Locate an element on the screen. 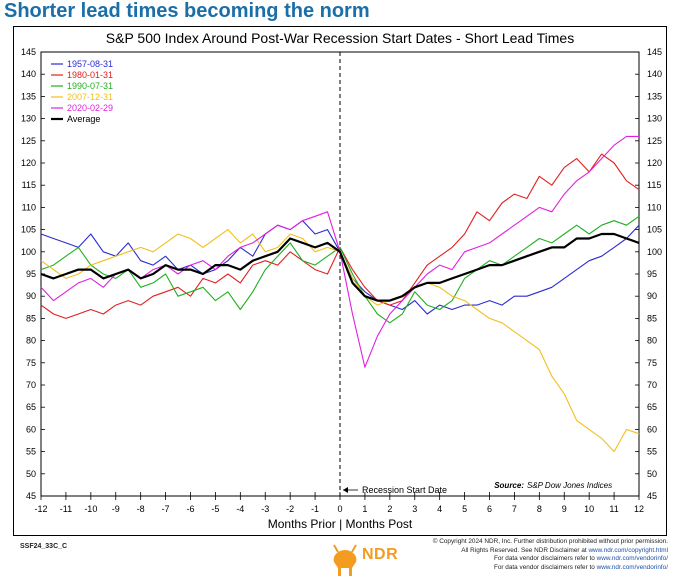  y-tick-label-right: 140 is located at coordinates (654, 74).